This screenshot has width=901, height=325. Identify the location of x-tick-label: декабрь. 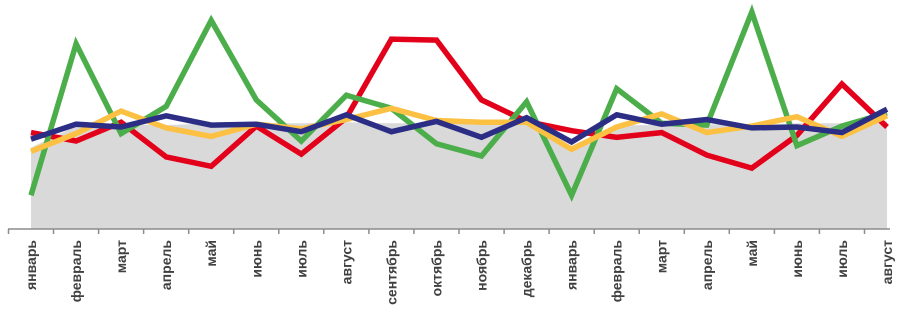
(527, 269).